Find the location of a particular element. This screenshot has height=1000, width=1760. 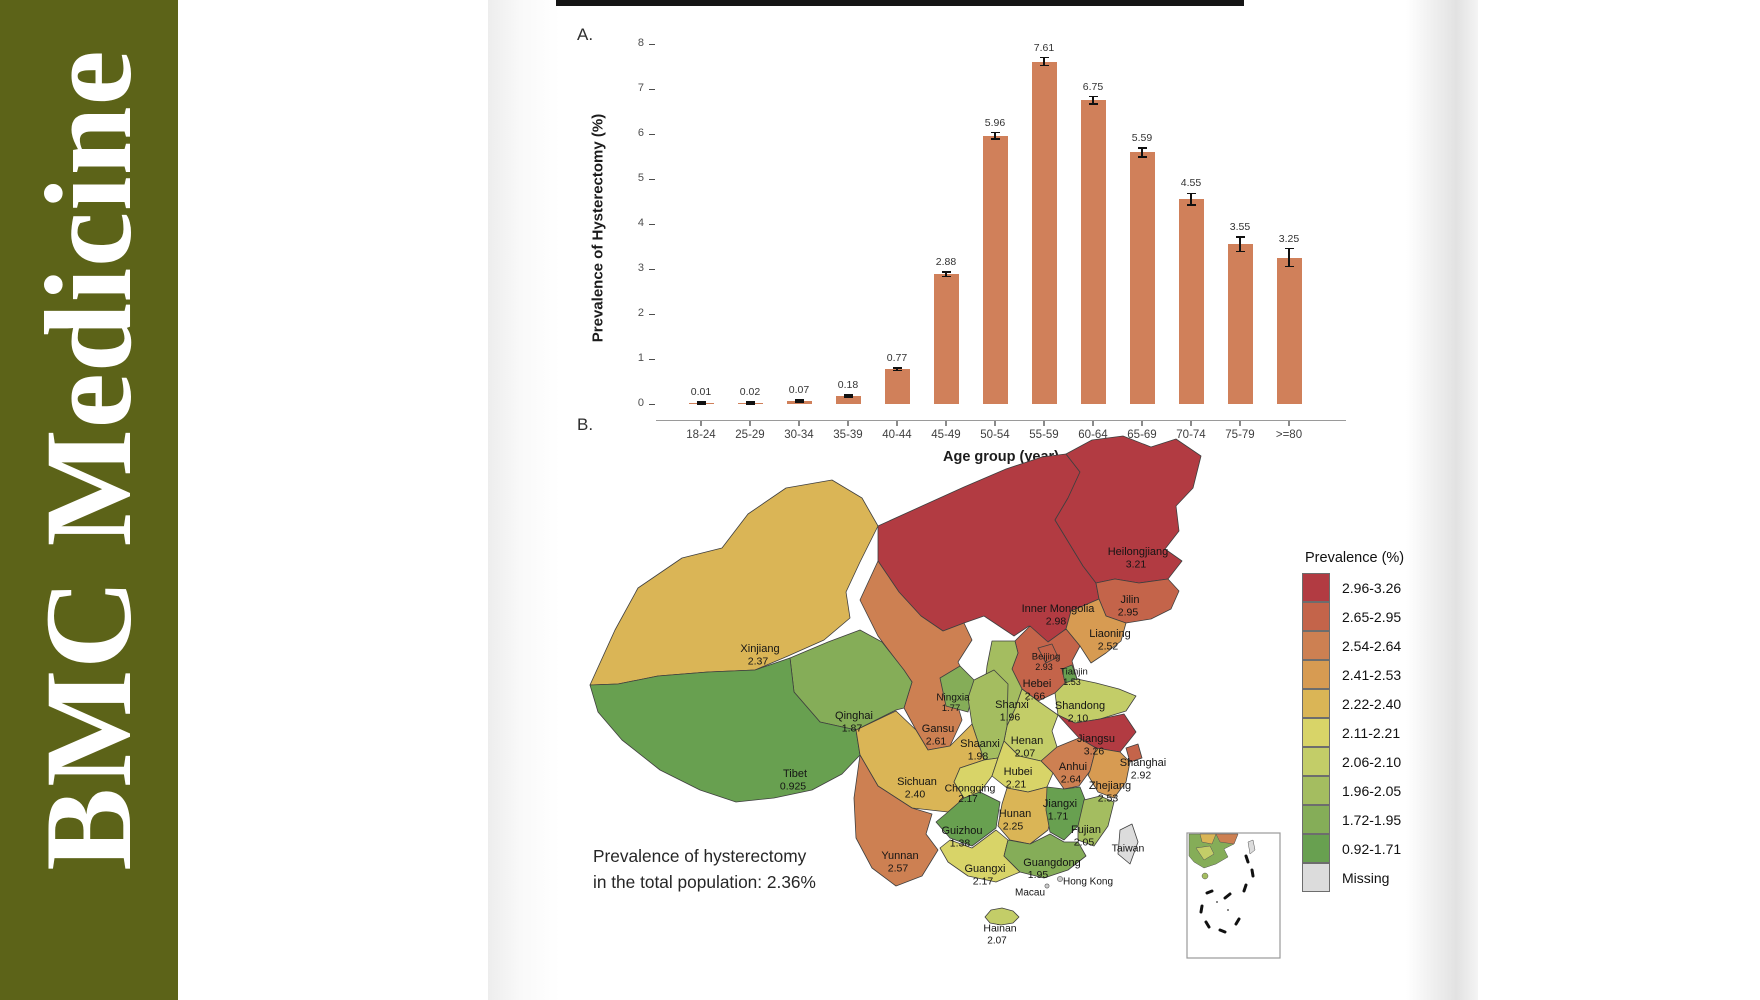

legend-row: 2.22-2.40 is located at coordinates (1353, 703).